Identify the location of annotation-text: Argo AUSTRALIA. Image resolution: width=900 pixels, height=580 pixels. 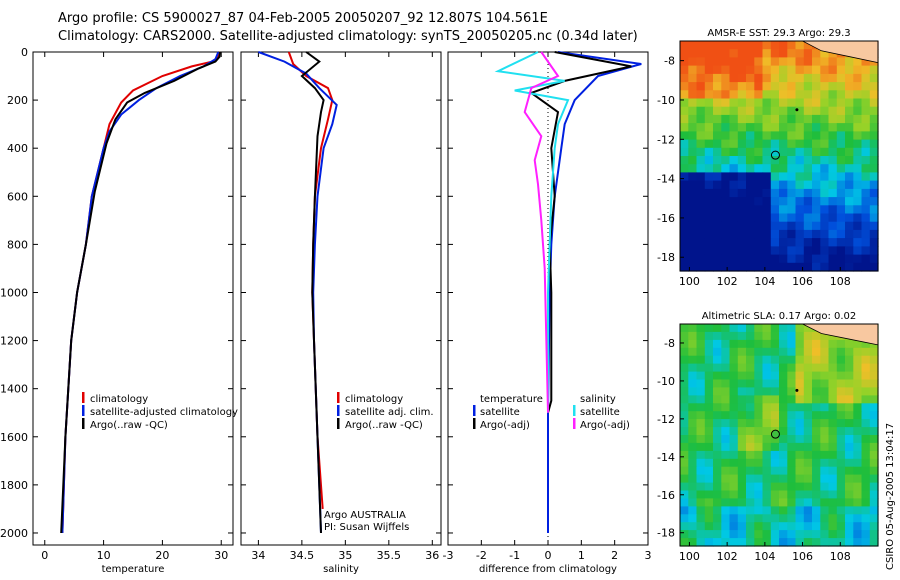
(365, 515).